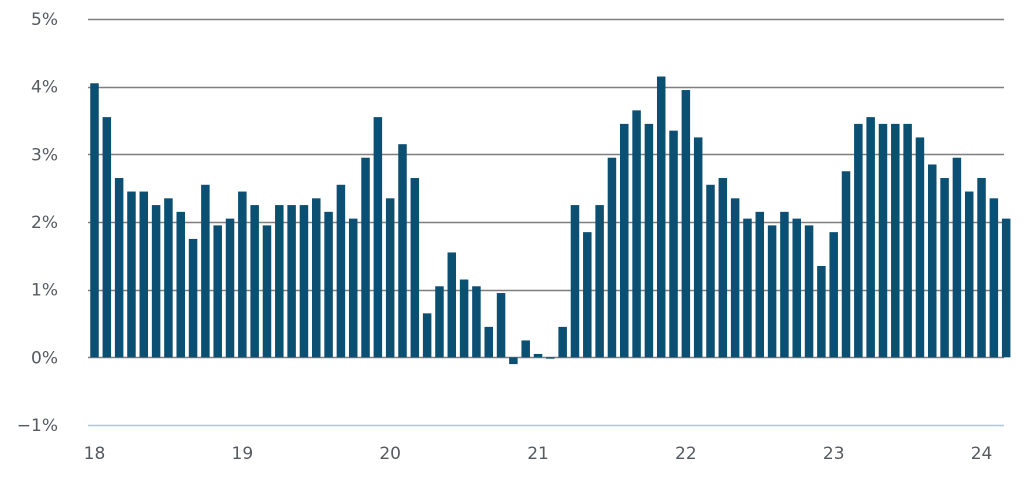 The height and width of the screenshot is (501, 1024). I want to click on y-tick-label: 3%, so click(44, 155).